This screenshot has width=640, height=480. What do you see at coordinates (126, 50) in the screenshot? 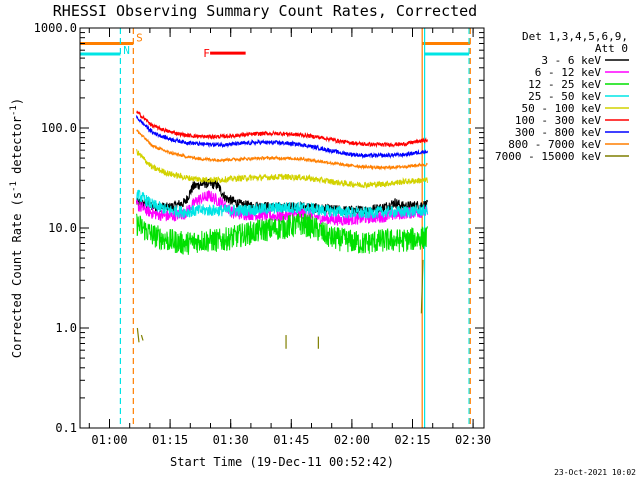
I see `annotation-1: N` at bounding box center [126, 50].